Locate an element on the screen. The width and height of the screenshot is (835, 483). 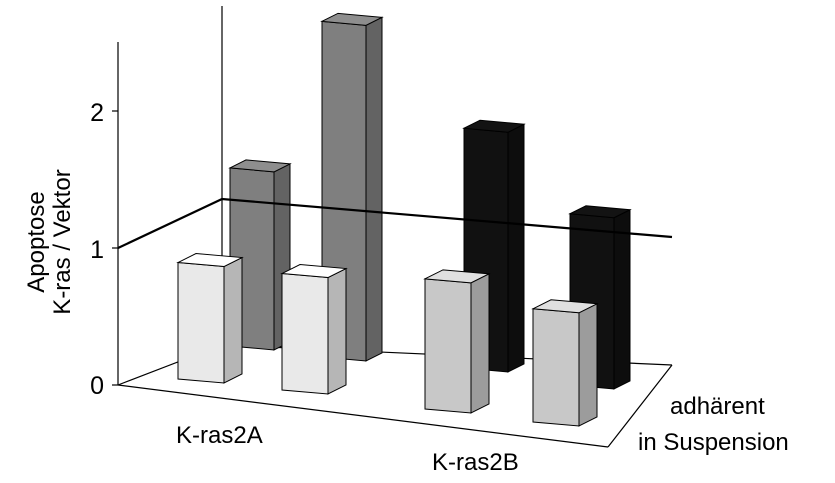
bar-adhaerent-k-ras2a-2-top is located at coordinates (314, 271).